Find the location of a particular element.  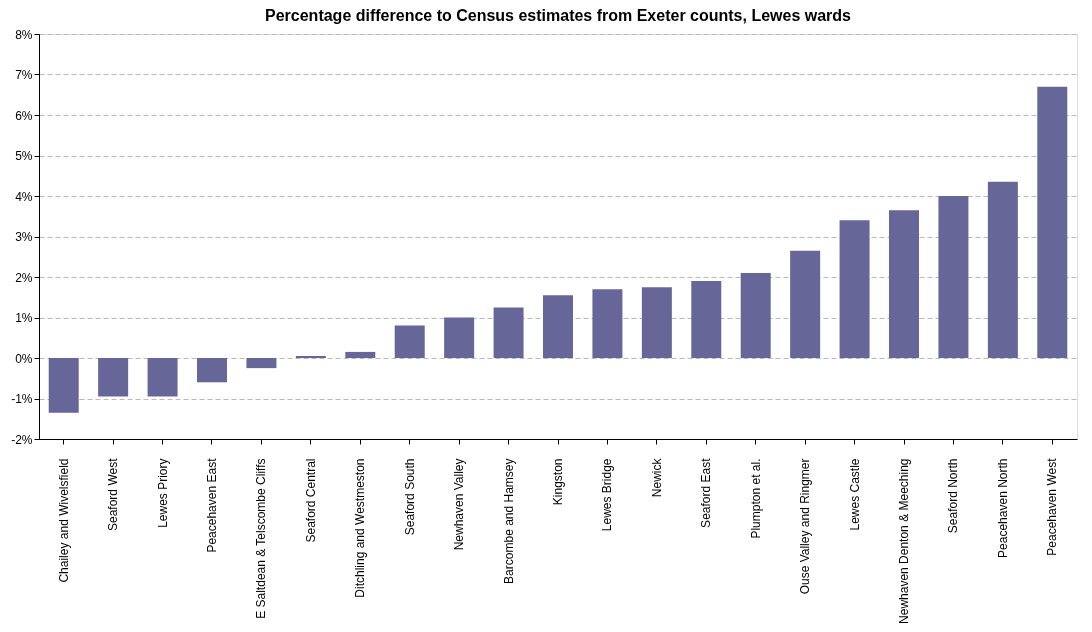

x-tick-label: Kingston is located at coordinates (558, 482).